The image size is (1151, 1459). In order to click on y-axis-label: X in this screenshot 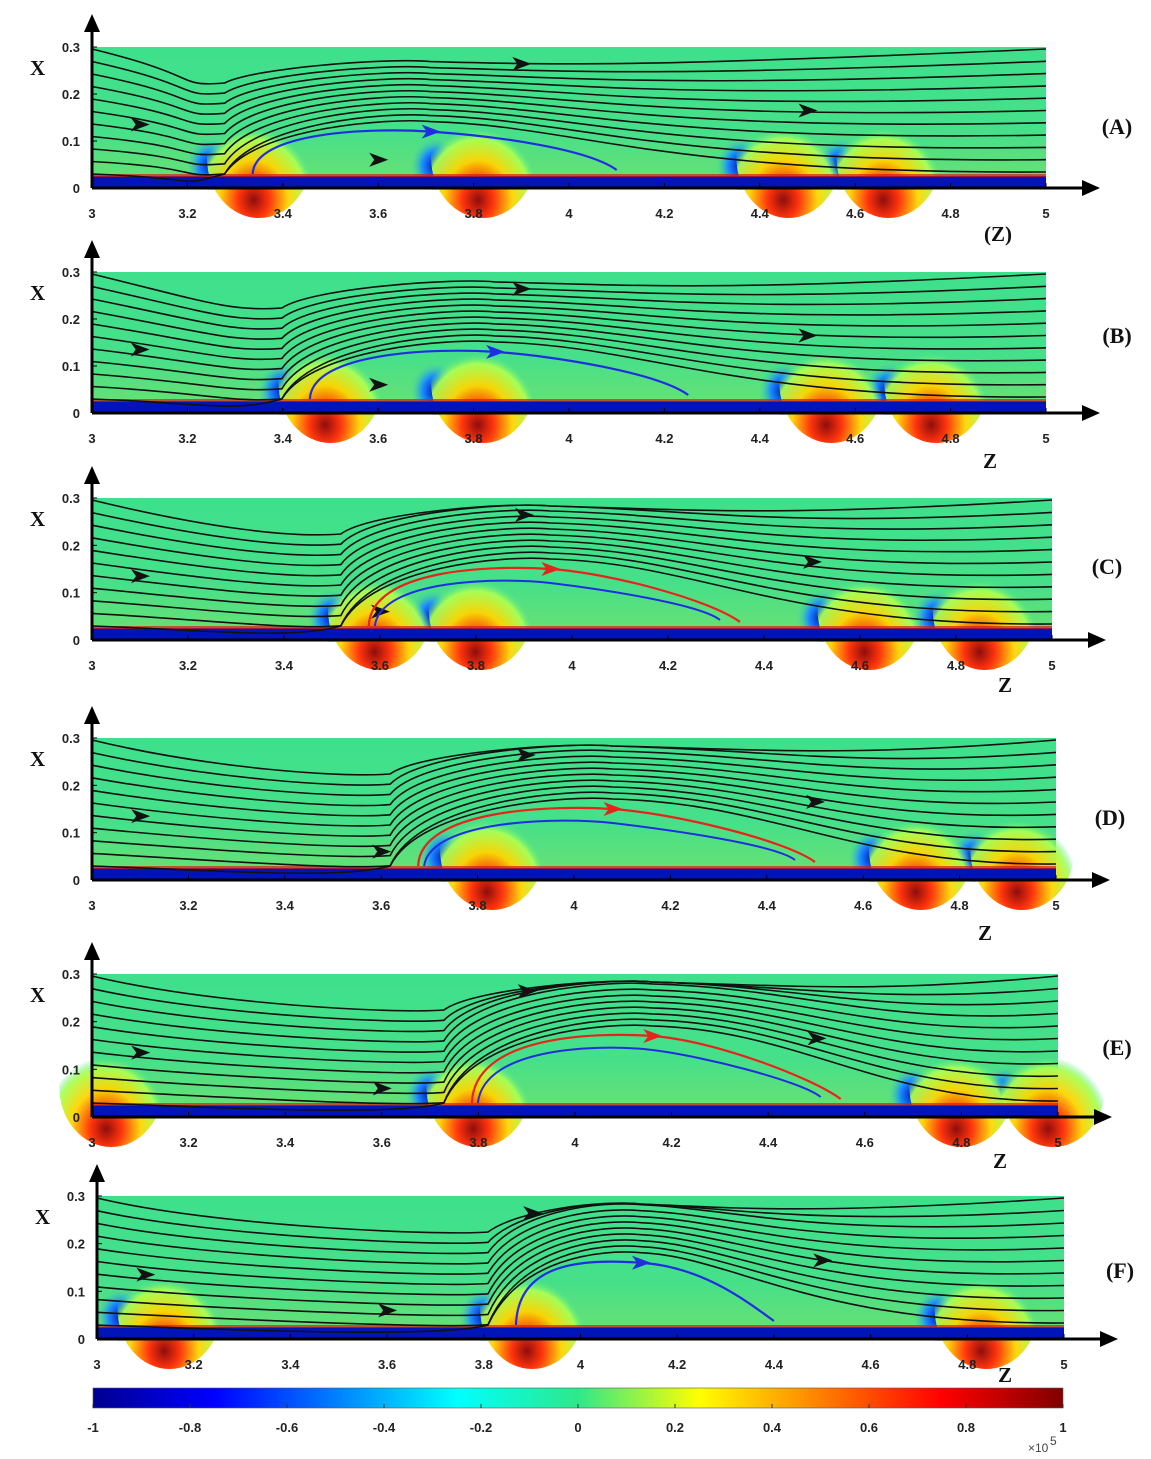, I will do `click(37, 293)`.